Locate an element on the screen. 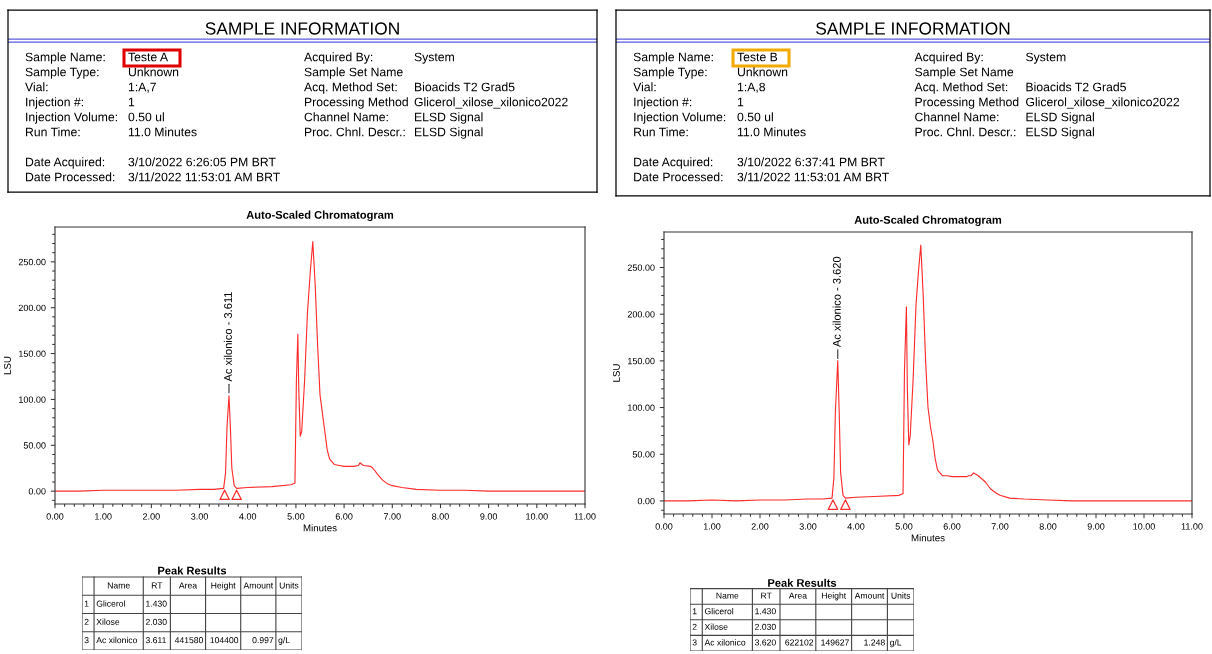 The image size is (1212, 654). text: 0.997 is located at coordinates (263, 640).